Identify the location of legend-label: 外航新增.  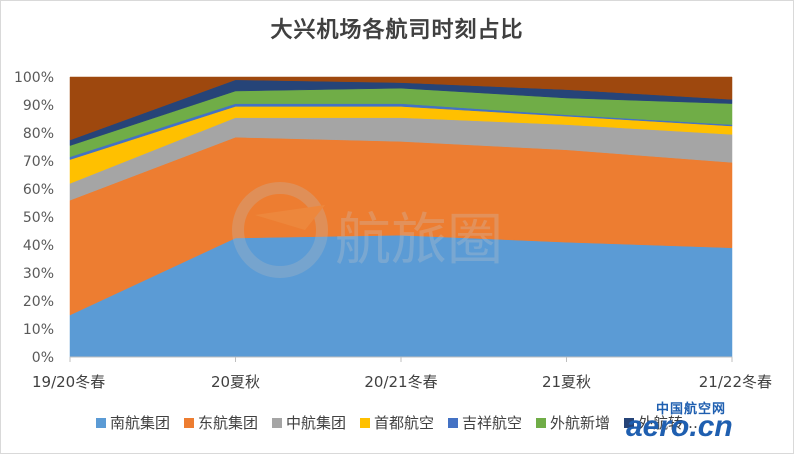
(580, 423).